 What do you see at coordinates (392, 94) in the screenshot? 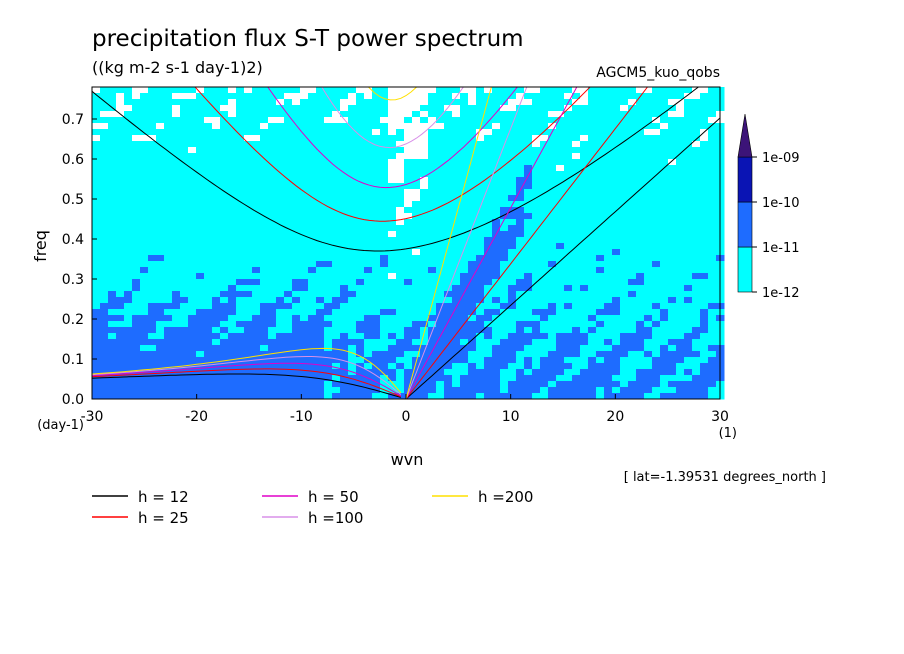
I see `gravity-curve-h200` at bounding box center [392, 94].